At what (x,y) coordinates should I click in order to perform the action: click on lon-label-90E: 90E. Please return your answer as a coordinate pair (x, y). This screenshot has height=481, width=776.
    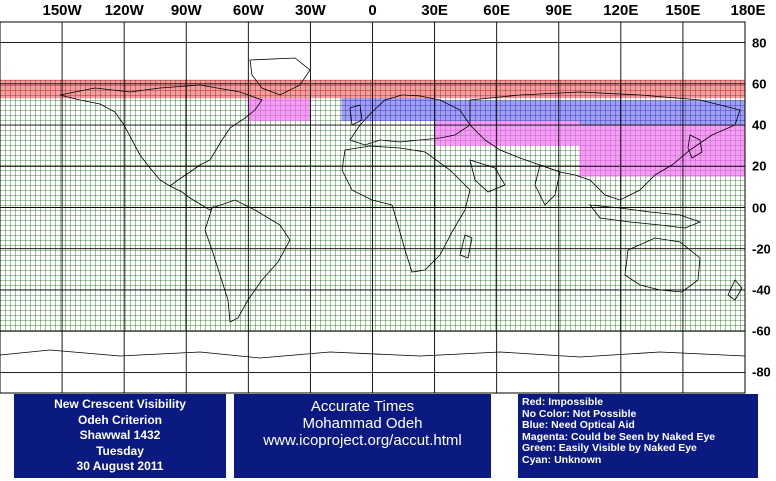
    Looking at the image, I should click on (559, 10).